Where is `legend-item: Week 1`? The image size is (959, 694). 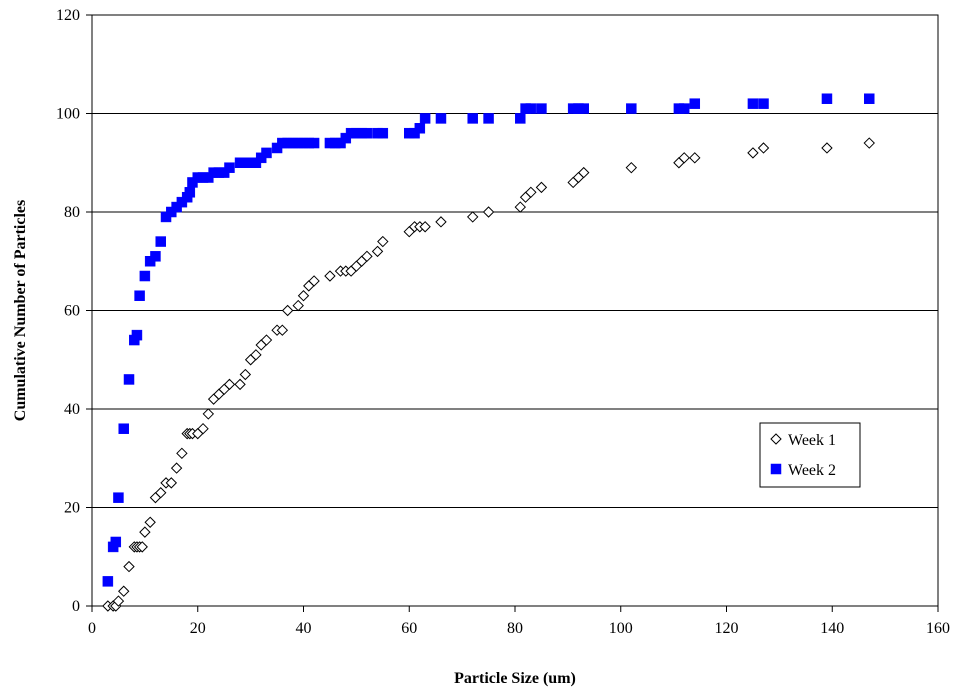
legend-item: Week 1 is located at coordinates (803, 440).